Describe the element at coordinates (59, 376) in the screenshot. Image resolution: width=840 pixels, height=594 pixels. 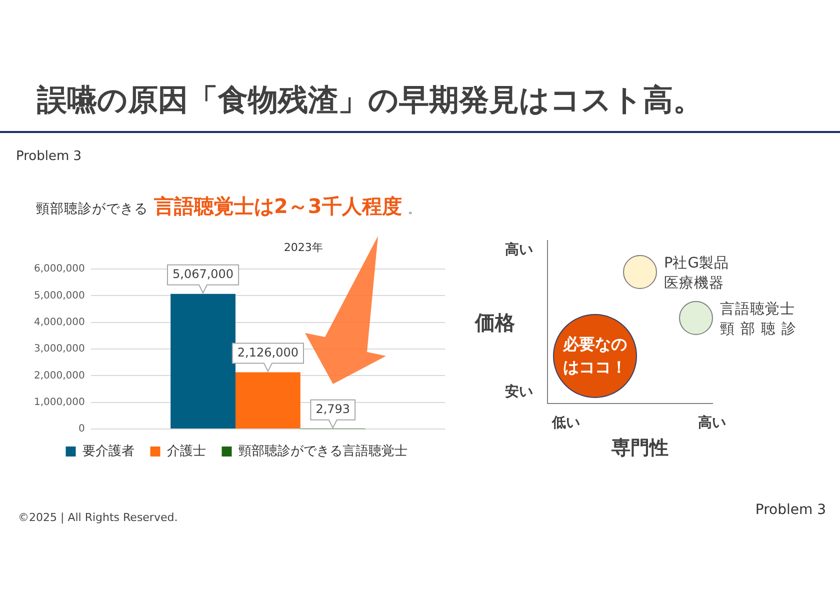
I see `y-tick-label: 2,000,000` at that location.